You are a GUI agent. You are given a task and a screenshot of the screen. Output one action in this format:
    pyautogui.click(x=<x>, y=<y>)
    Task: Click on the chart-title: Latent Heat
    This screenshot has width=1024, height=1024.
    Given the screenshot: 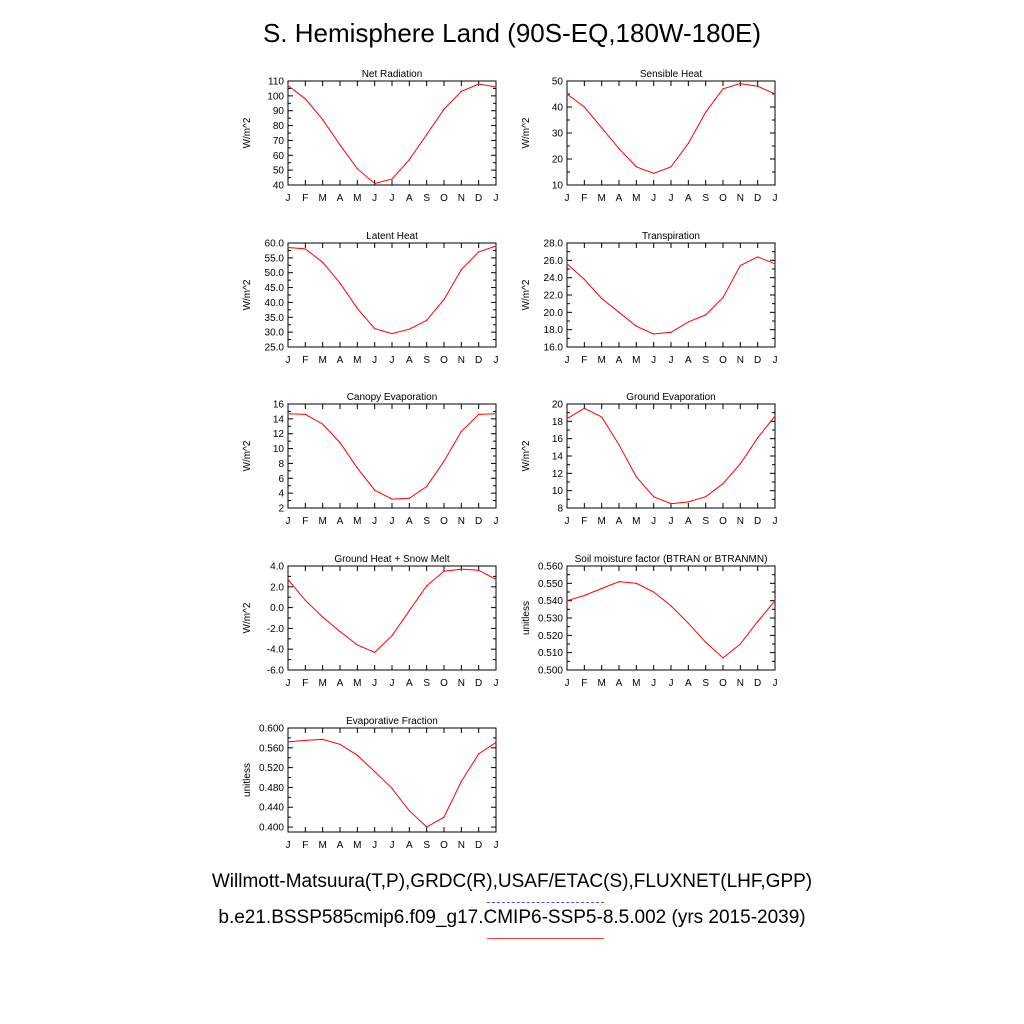 What is the action you would take?
    pyautogui.click(x=392, y=236)
    